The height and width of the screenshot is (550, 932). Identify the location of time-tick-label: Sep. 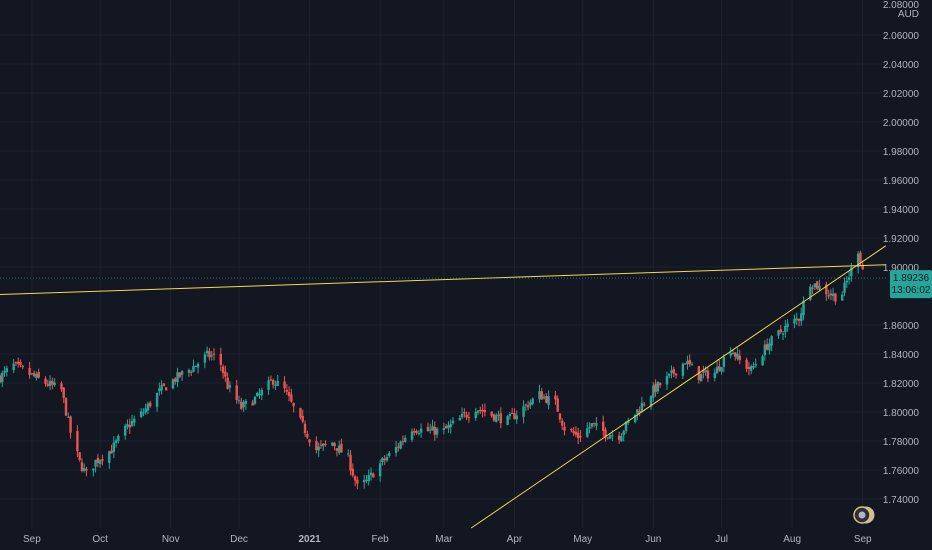
(32, 539).